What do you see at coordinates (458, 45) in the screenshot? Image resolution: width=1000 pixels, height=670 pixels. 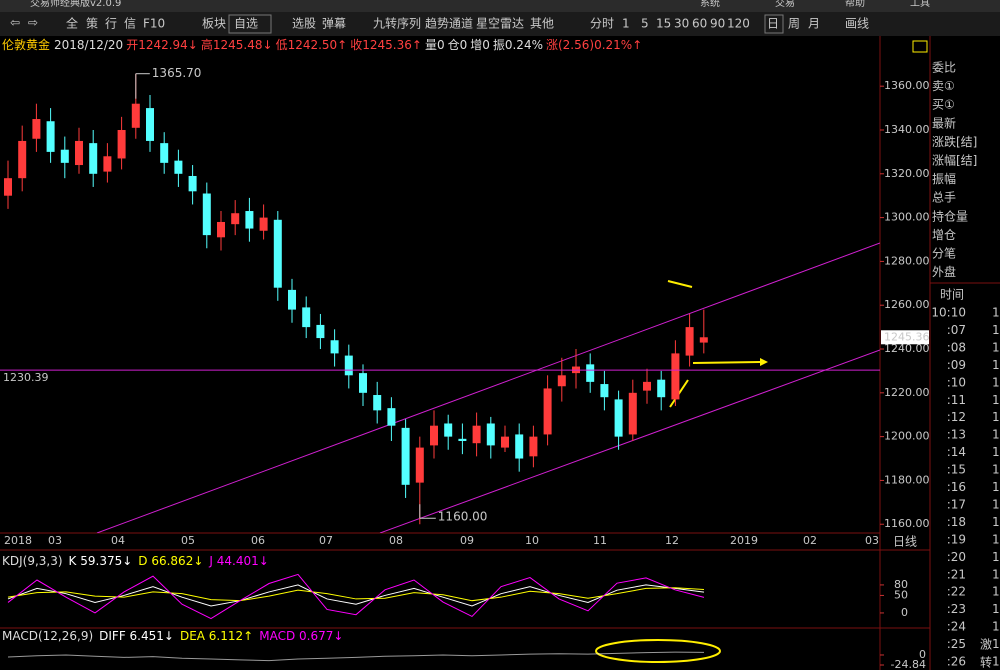 I see `info-field: 仓0` at bounding box center [458, 45].